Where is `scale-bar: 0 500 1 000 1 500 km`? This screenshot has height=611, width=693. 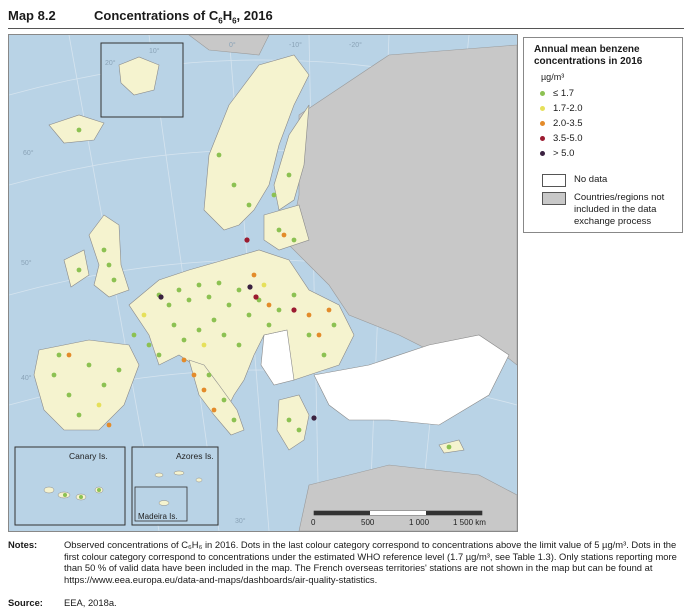
scale-bar: 0 500 1 000 1 500 km is located at coordinates (398, 518).